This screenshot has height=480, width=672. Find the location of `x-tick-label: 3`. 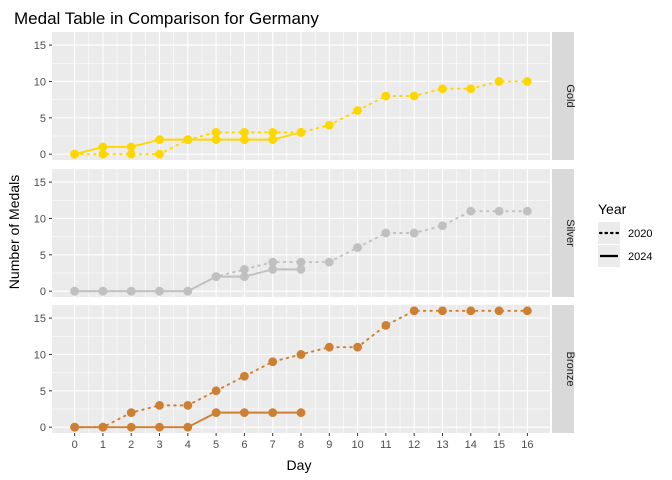

x-tick-label: 3 is located at coordinates (159, 445).